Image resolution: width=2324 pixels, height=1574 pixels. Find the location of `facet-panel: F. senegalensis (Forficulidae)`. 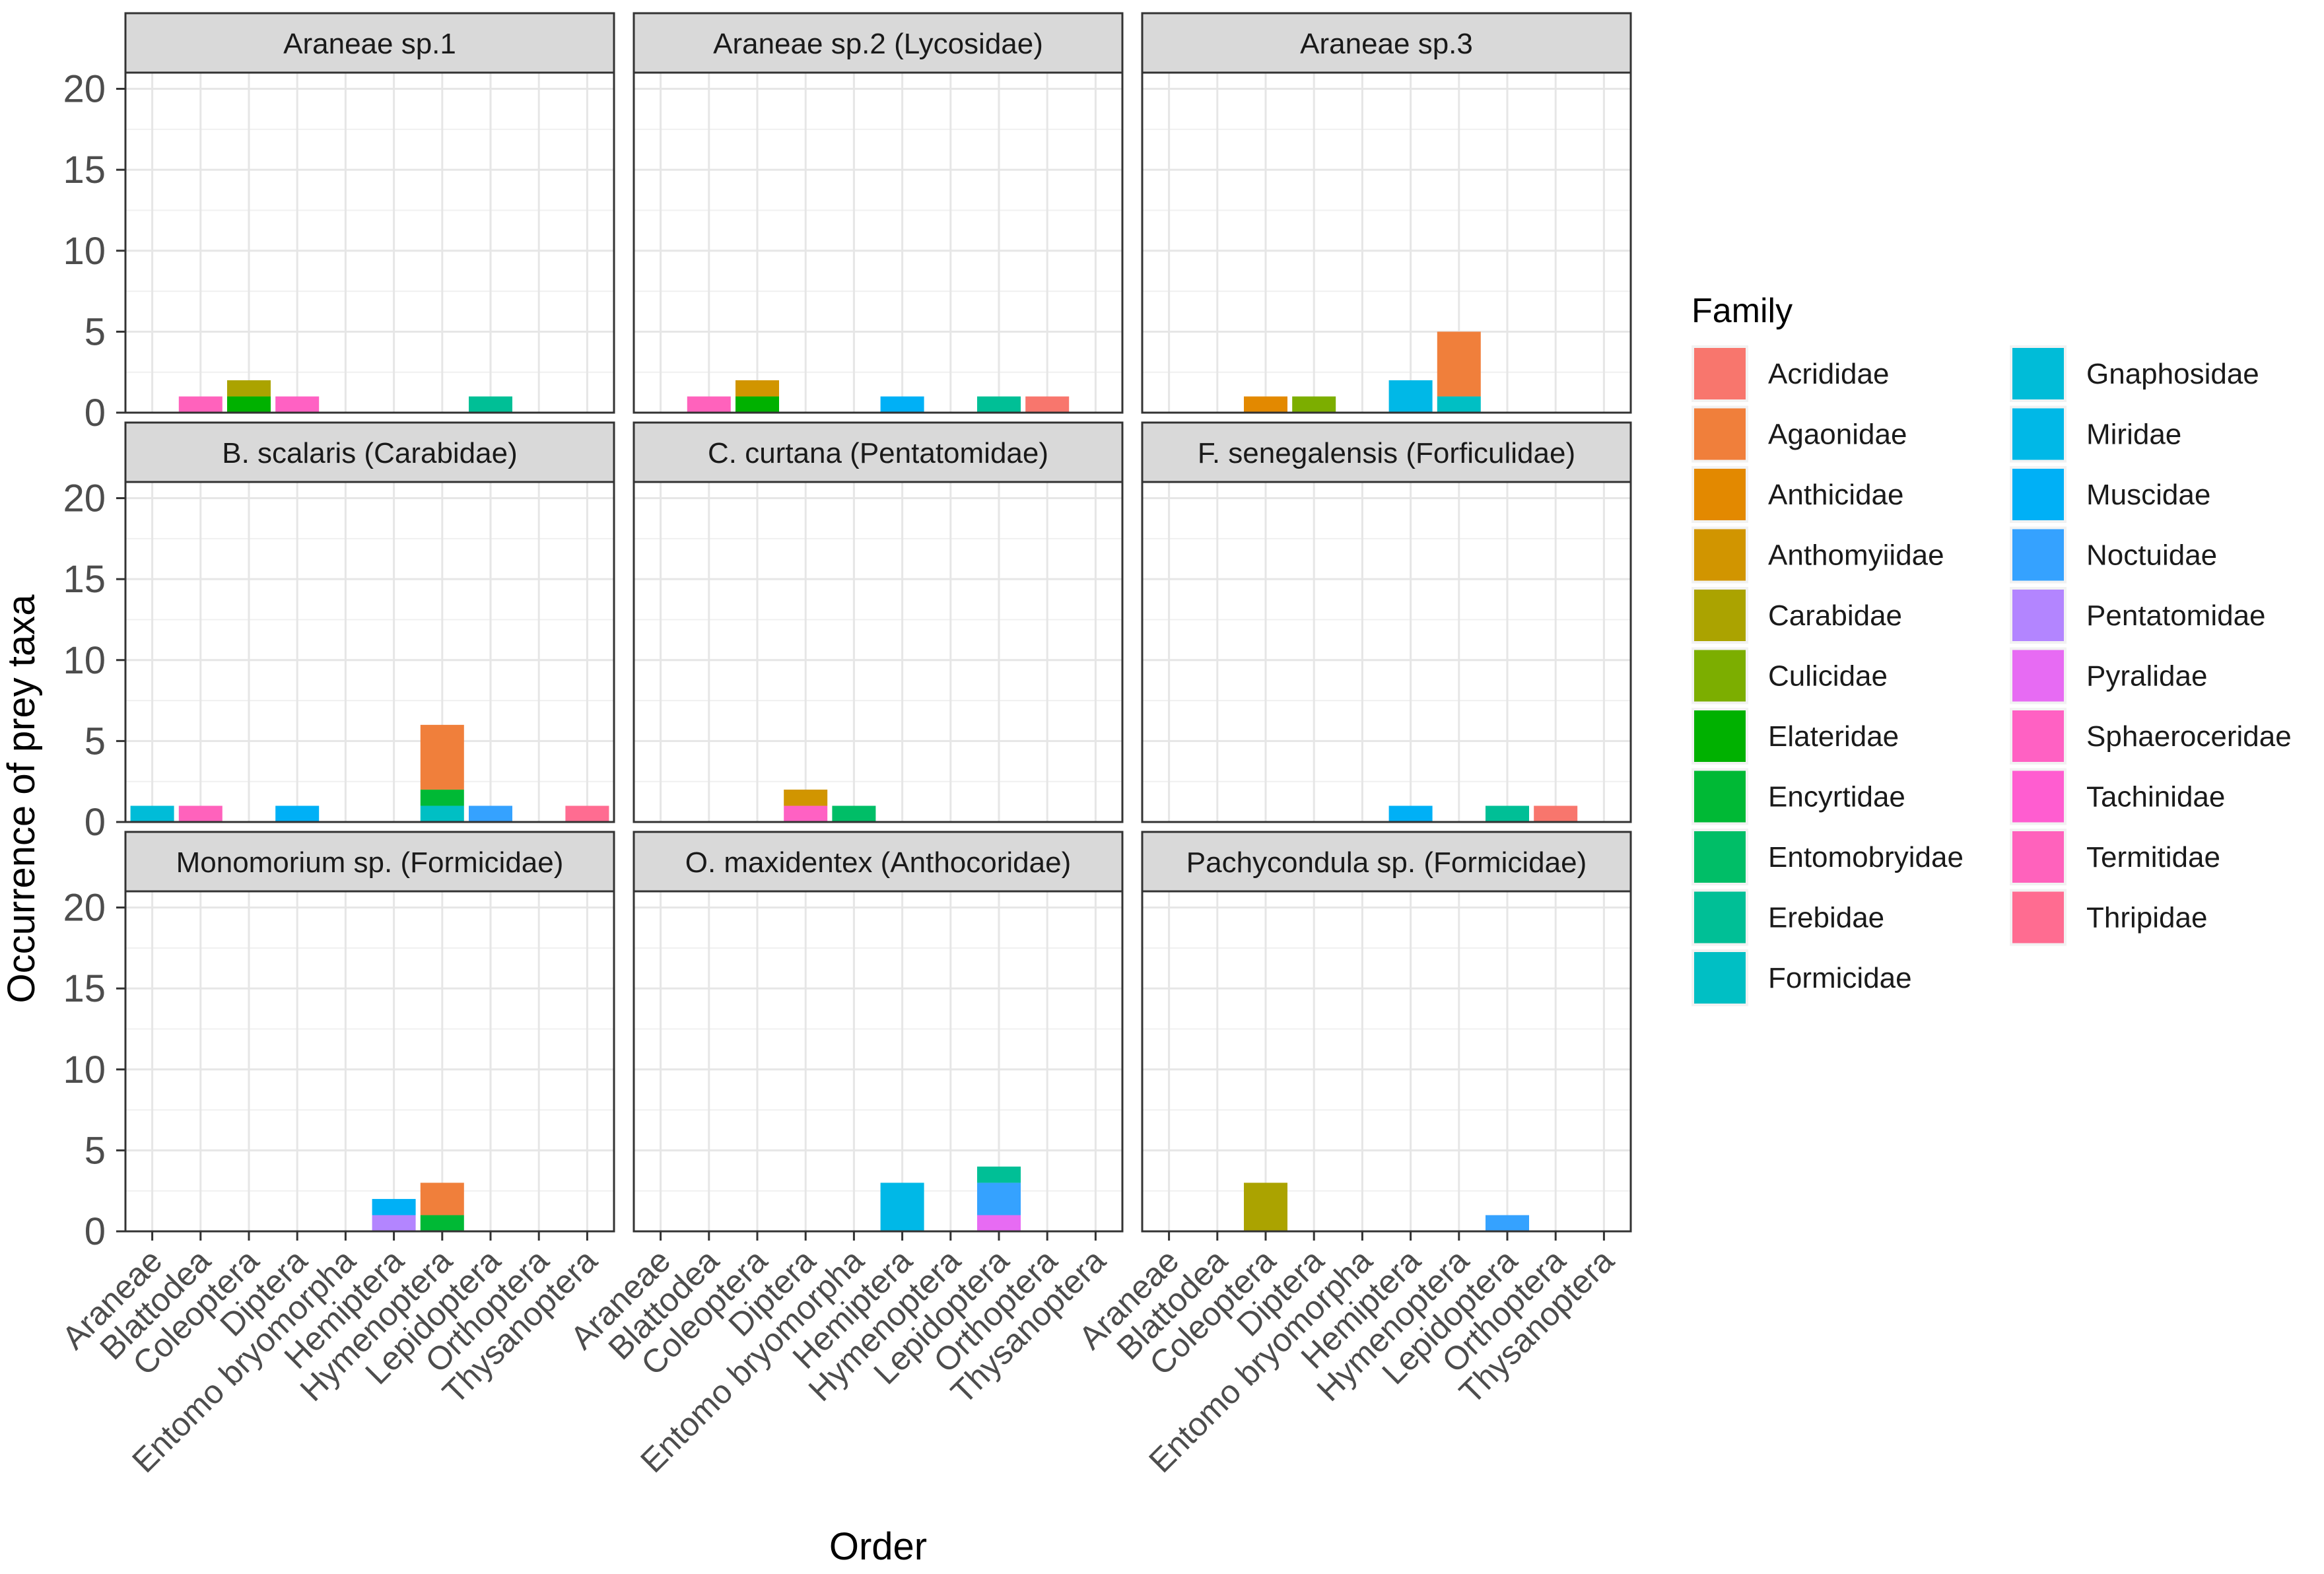

facet-panel: F. senegalensis (Forficulidae) is located at coordinates (1387, 622).